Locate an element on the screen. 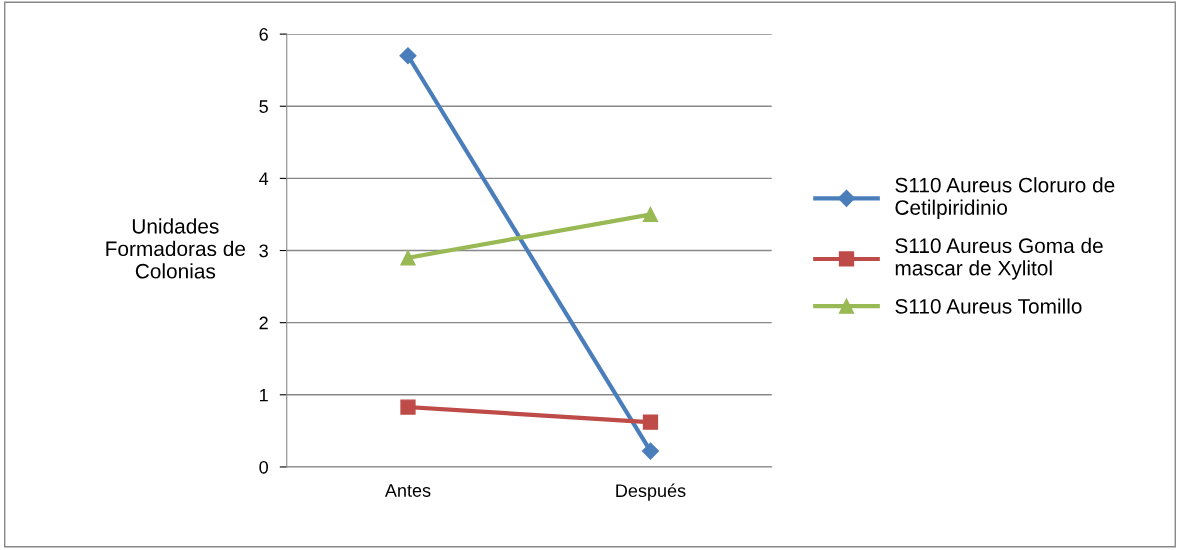 This screenshot has height=550, width=1180. legend-label: S110 Aureus Tomillo is located at coordinates (988, 306).